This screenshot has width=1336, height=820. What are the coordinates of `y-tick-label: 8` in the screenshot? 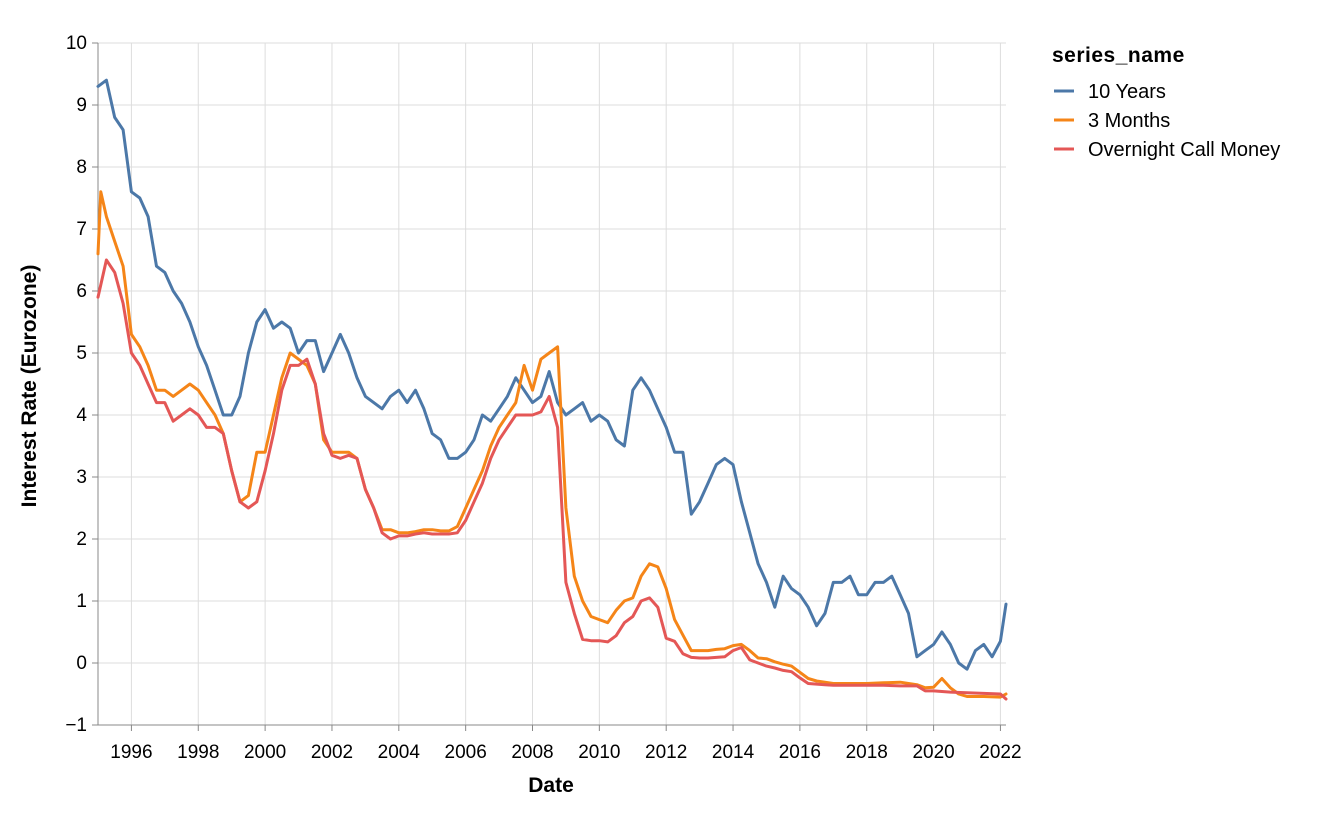 It's located at (81, 167).